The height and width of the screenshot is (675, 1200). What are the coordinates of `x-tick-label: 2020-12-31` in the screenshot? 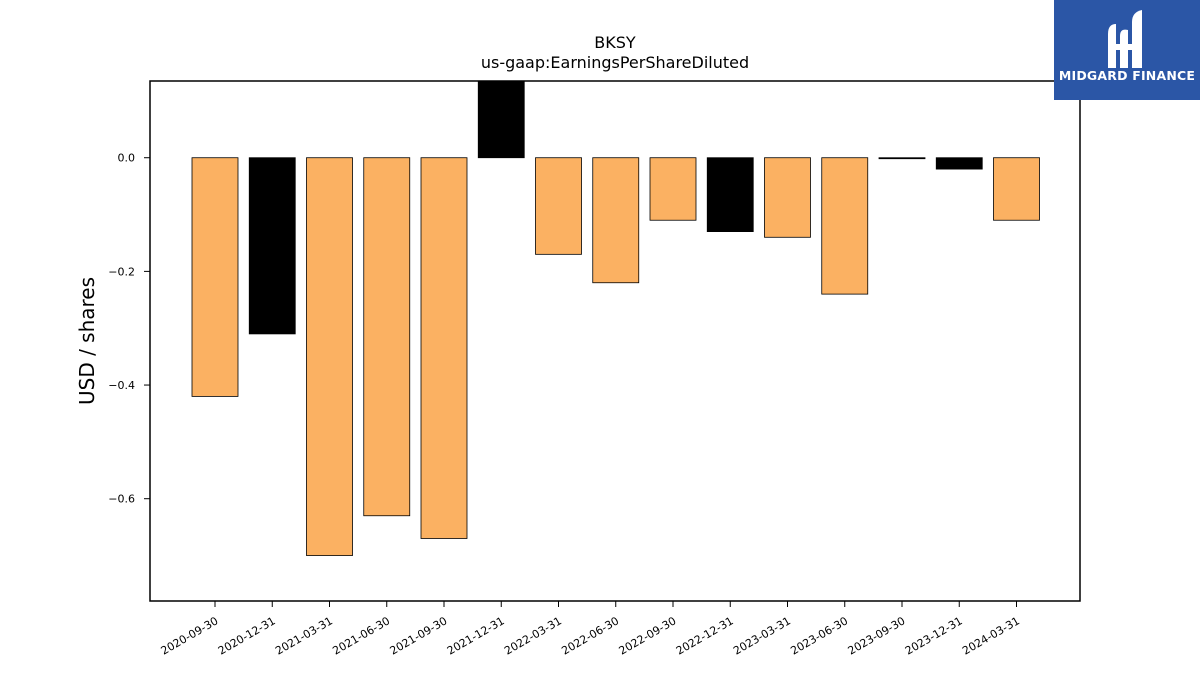 It's located at (247, 635).